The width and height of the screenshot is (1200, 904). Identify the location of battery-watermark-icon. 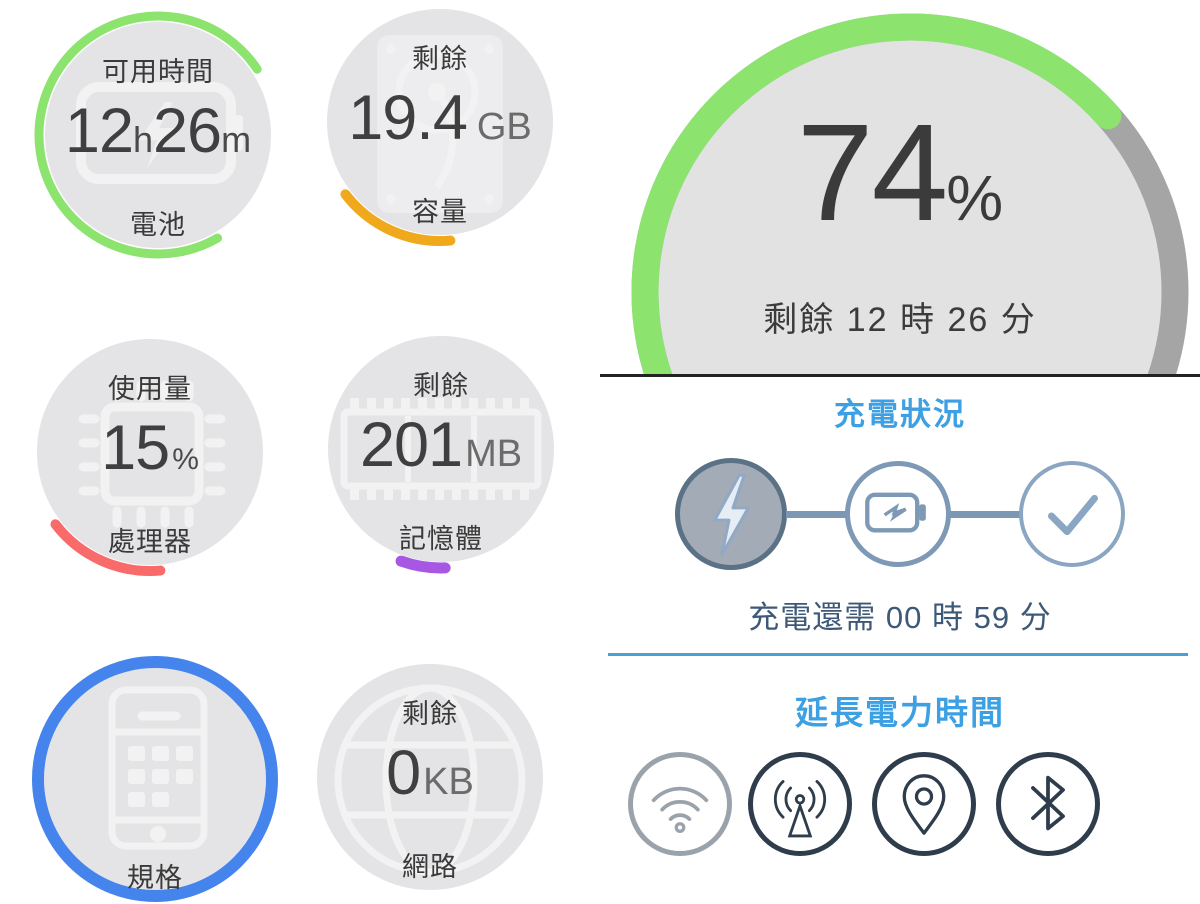
(159, 133).